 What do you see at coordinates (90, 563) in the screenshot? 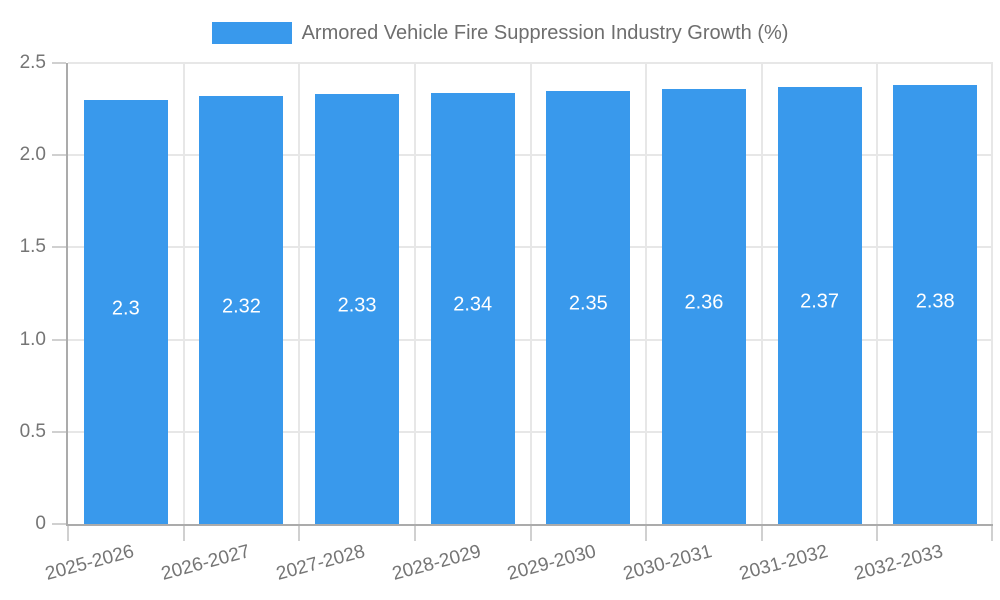
I see `x-axis-tick-label: 2025-2026` at bounding box center [90, 563].